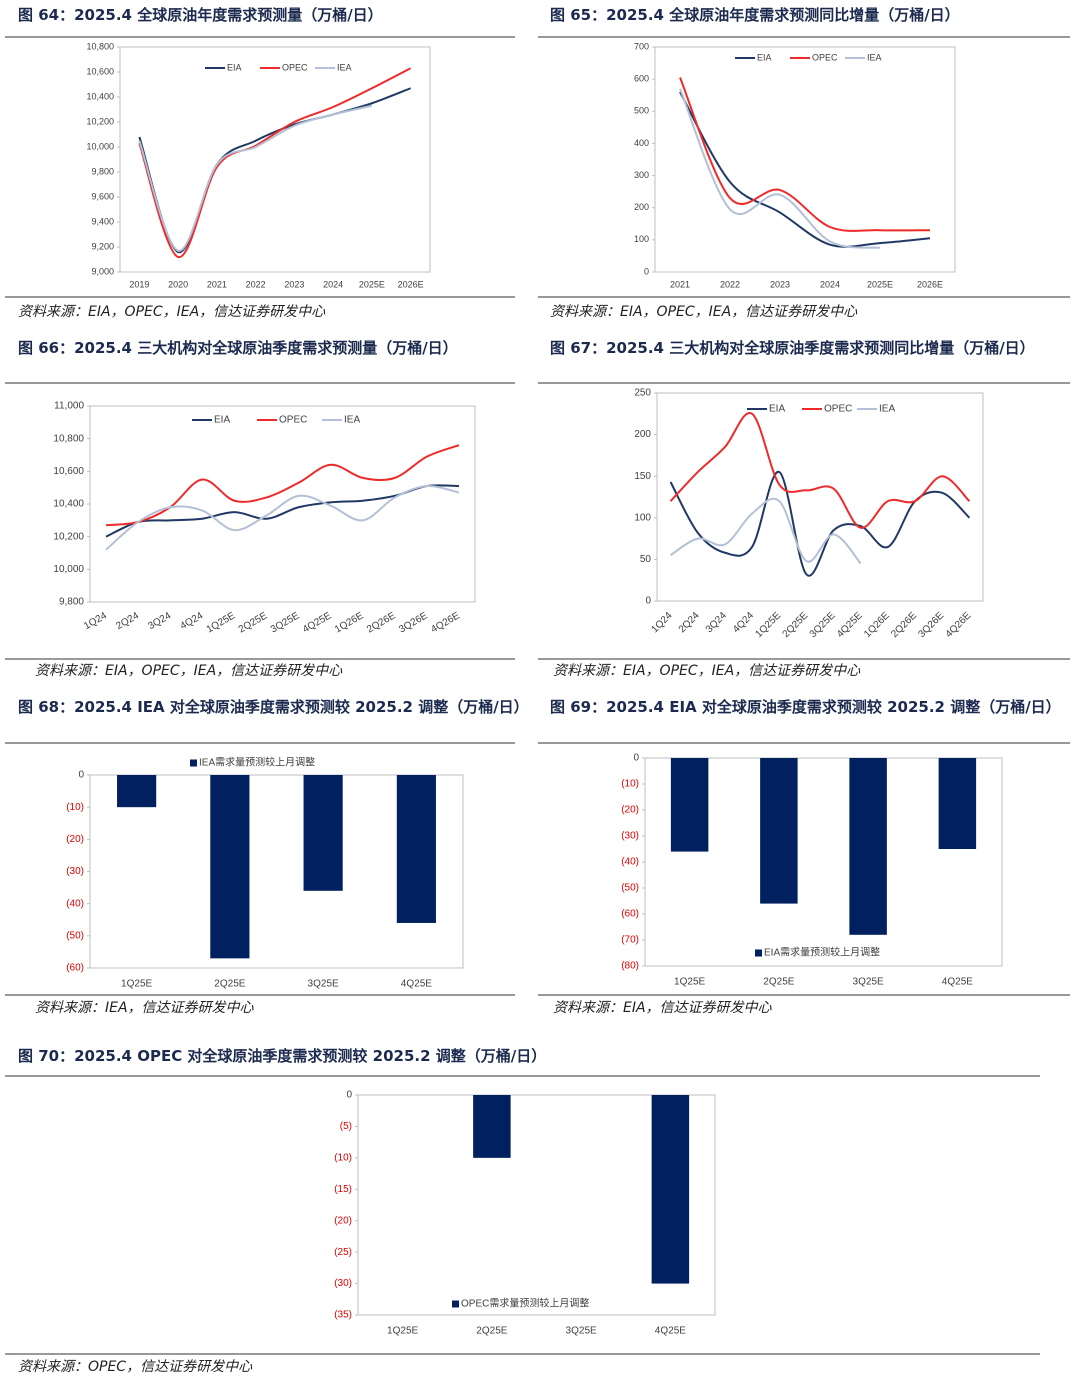  What do you see at coordinates (102, 196) in the screenshot?
I see `y-tick-label: 9,600` at bounding box center [102, 196].